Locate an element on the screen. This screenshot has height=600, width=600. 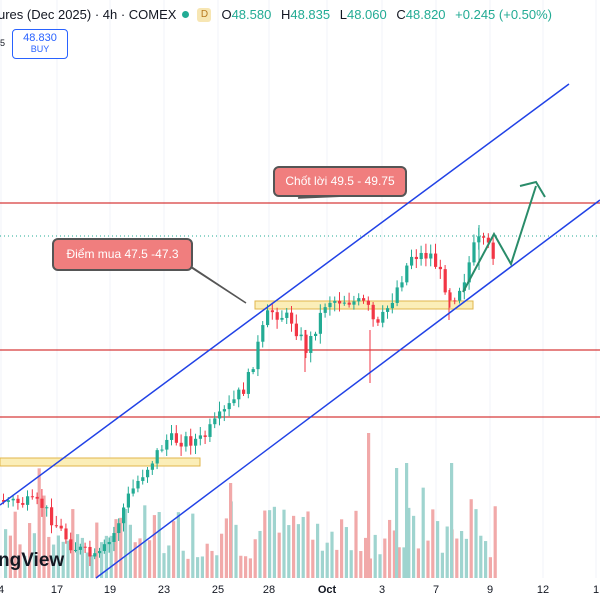
market-open-dot is located at coordinates (186, 14).